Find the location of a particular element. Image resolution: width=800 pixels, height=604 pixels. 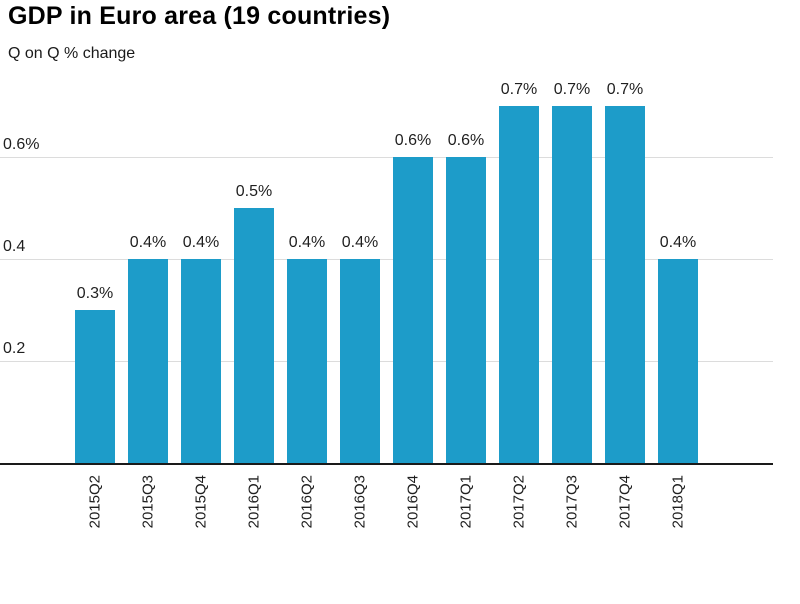

bar-group: 0.4% 2016Q2 is located at coordinates (307, 264).